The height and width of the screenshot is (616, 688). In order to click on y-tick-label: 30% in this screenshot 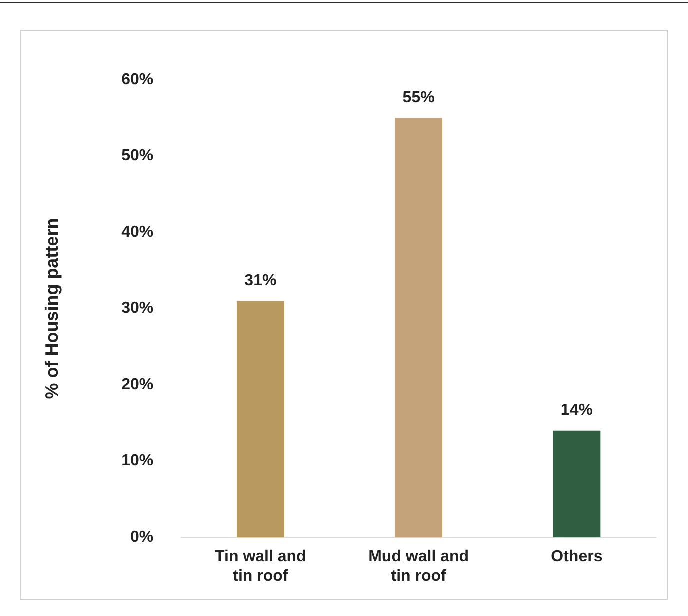, I will do `click(138, 309)`.